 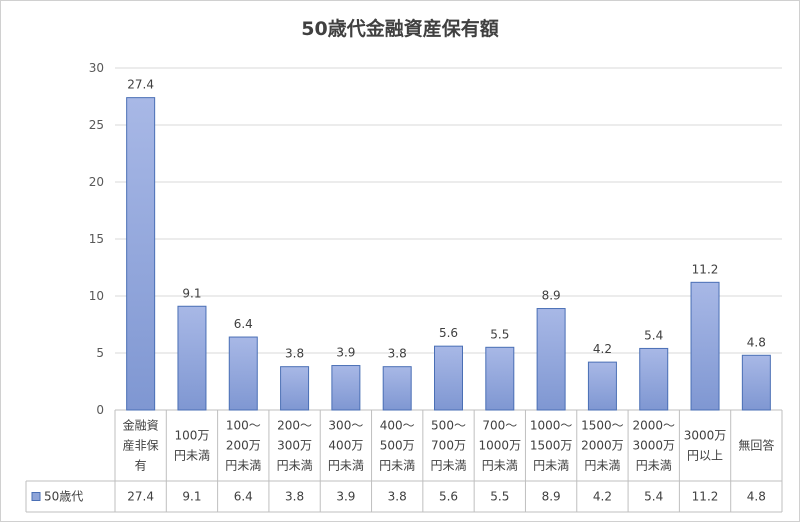 What do you see at coordinates (140, 85) in the screenshot?
I see `data-label: 27.4` at bounding box center [140, 85].